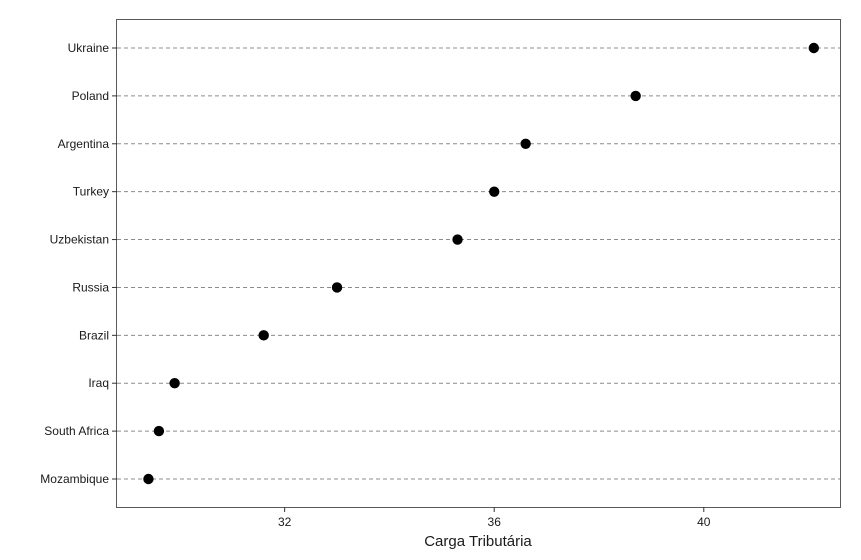 The height and width of the screenshot is (560, 861). What do you see at coordinates (90, 96) in the screenshot?
I see `y-tick-label: Poland` at bounding box center [90, 96].